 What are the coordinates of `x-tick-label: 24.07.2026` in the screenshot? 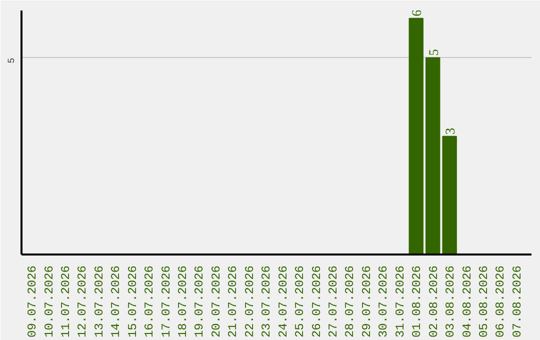 It's located at (283, 301).